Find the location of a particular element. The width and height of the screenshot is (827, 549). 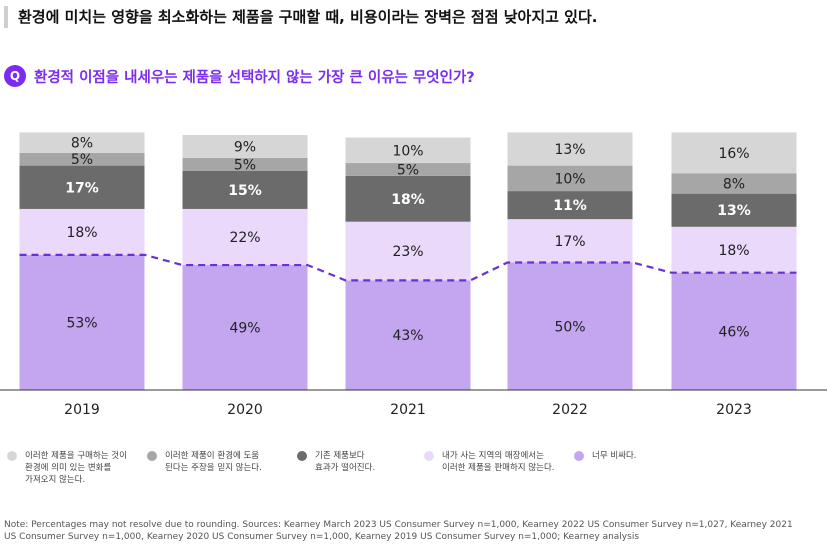

data-label: 23% is located at coordinates (407, 252).